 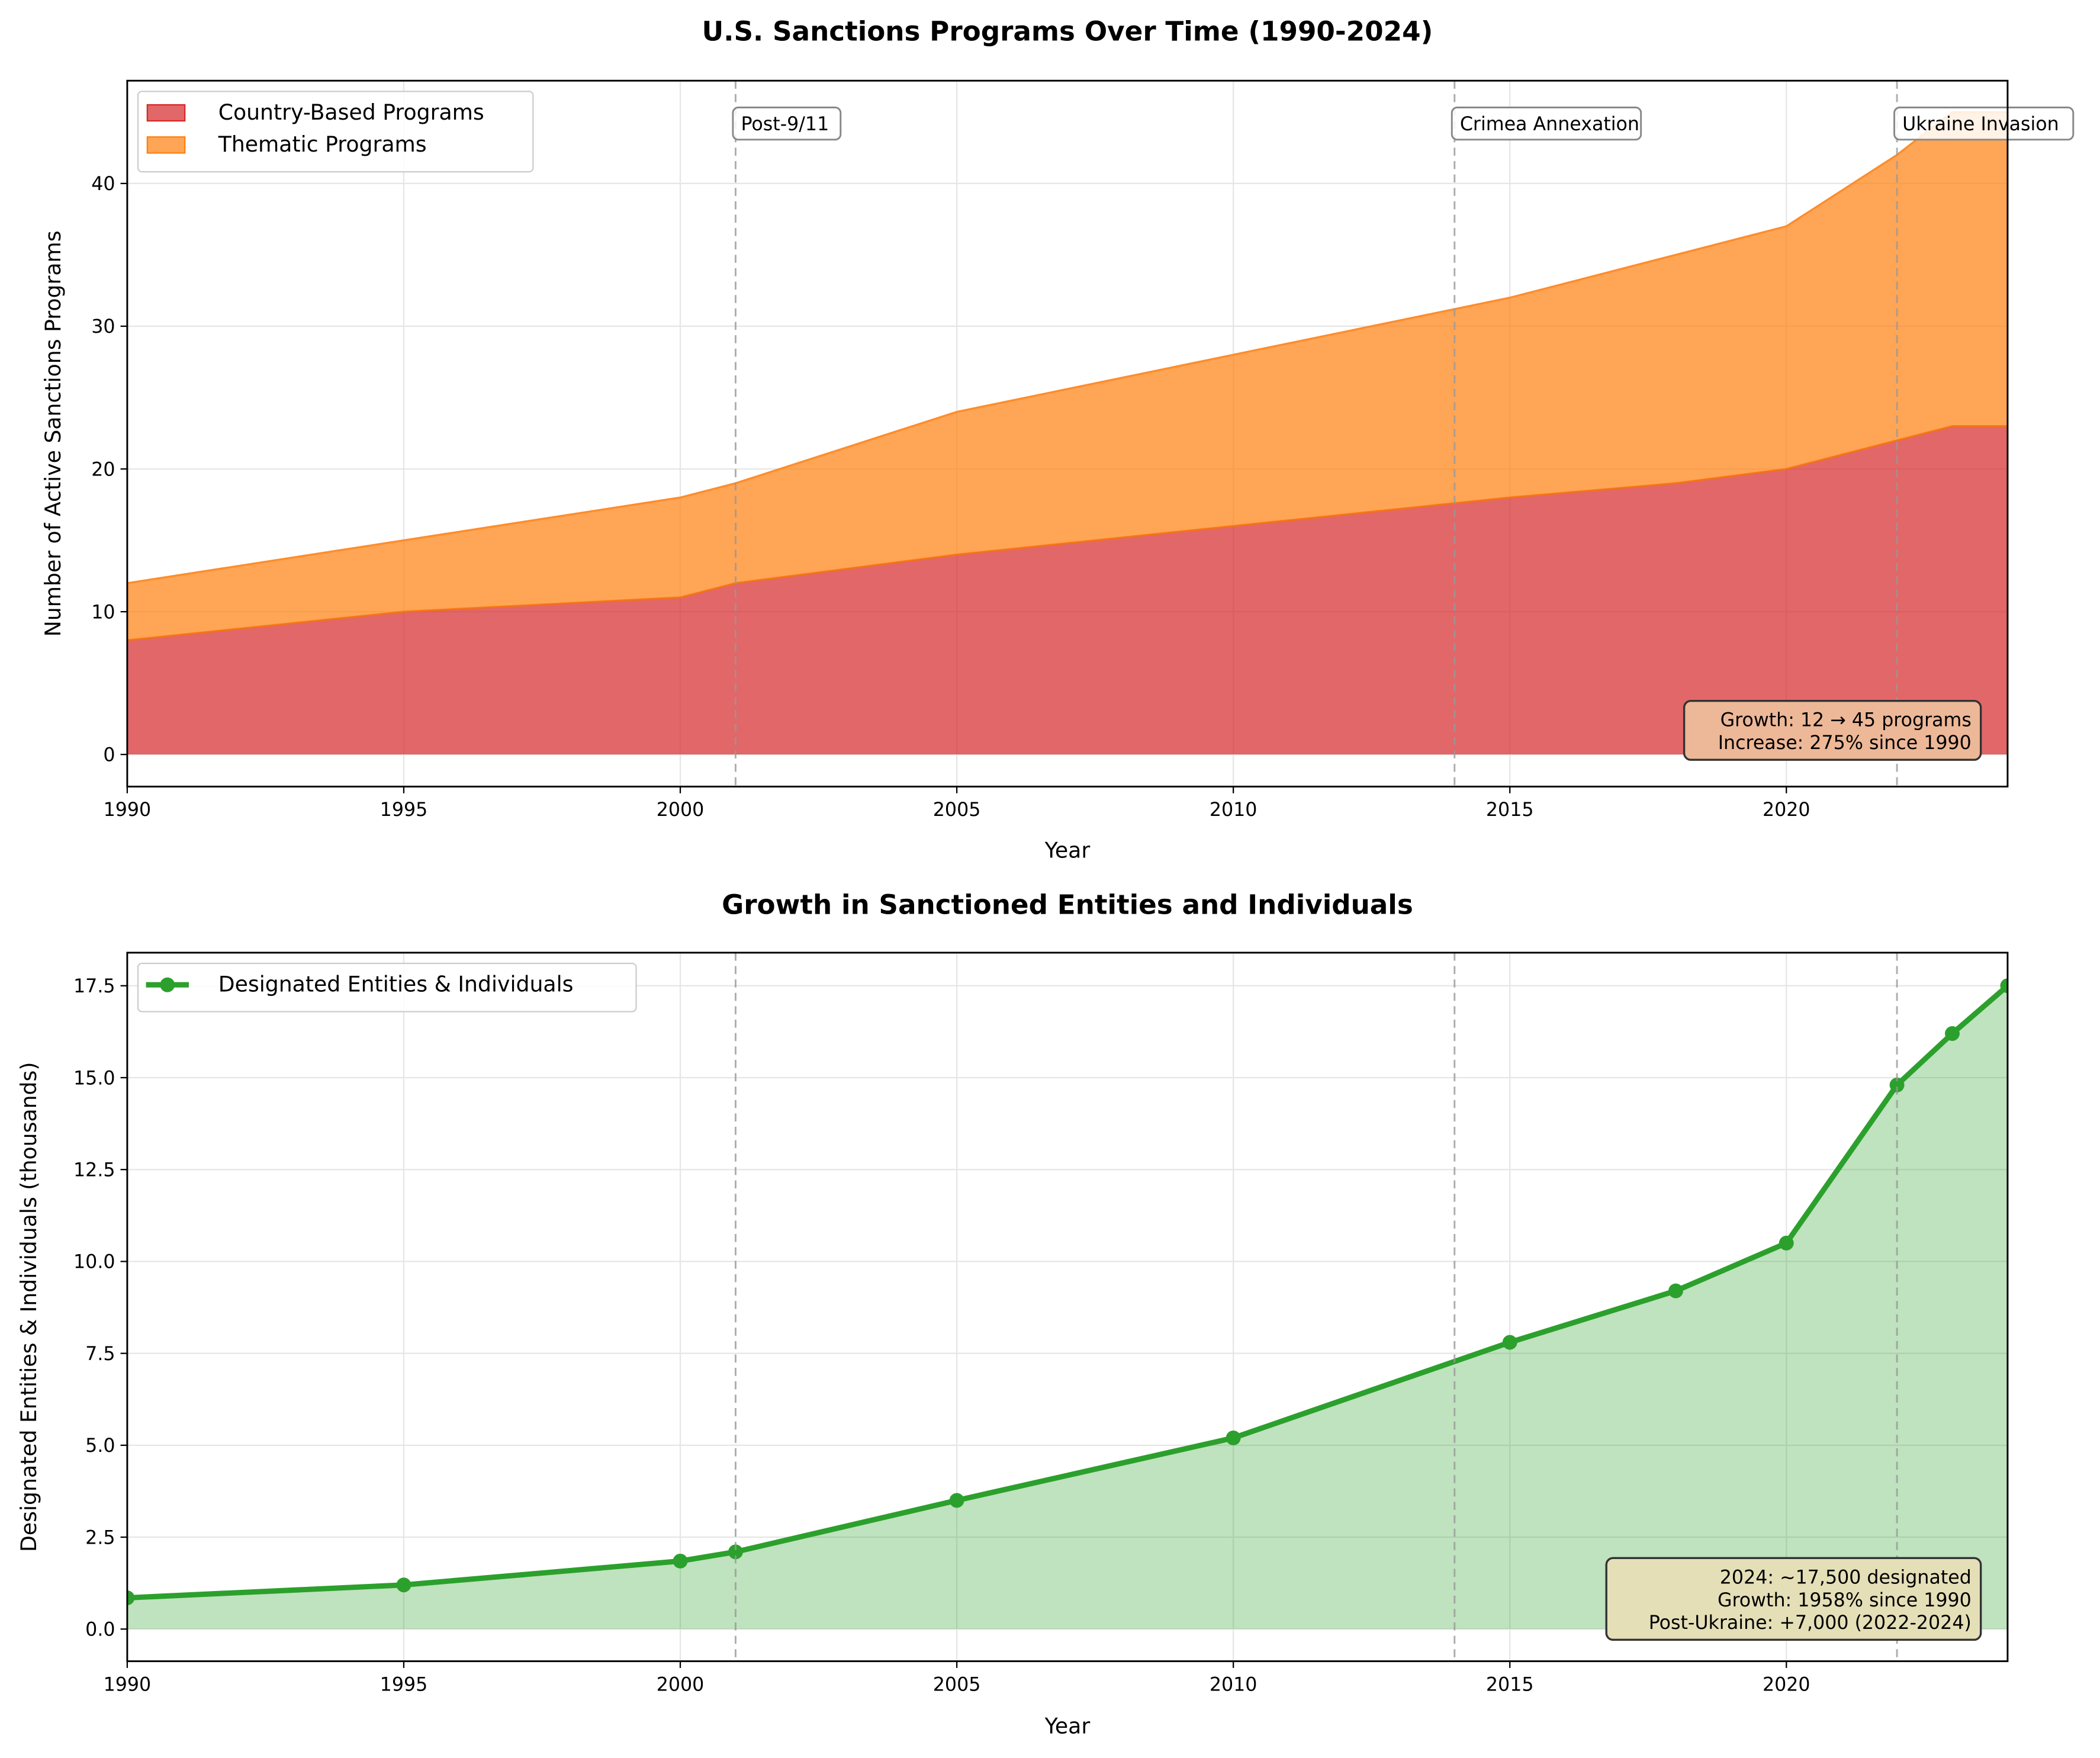 What do you see at coordinates (1846, 720) in the screenshot?
I see `stats-annotation-line: Growth: 12 → 45 programs` at bounding box center [1846, 720].